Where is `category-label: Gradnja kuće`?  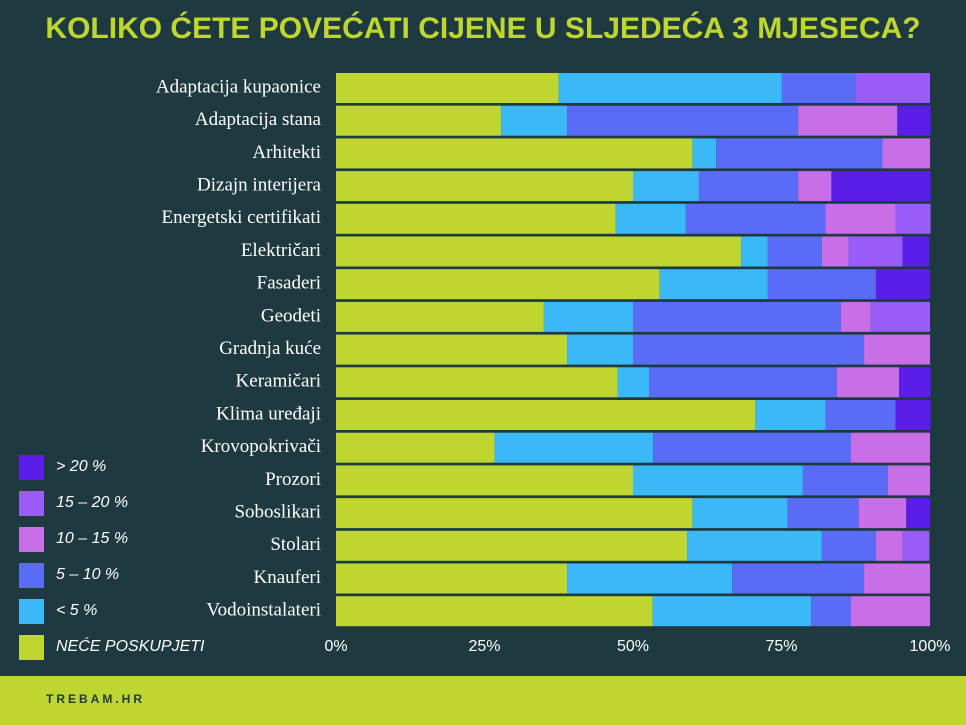
category-label: Gradnja kuće is located at coordinates (270, 348).